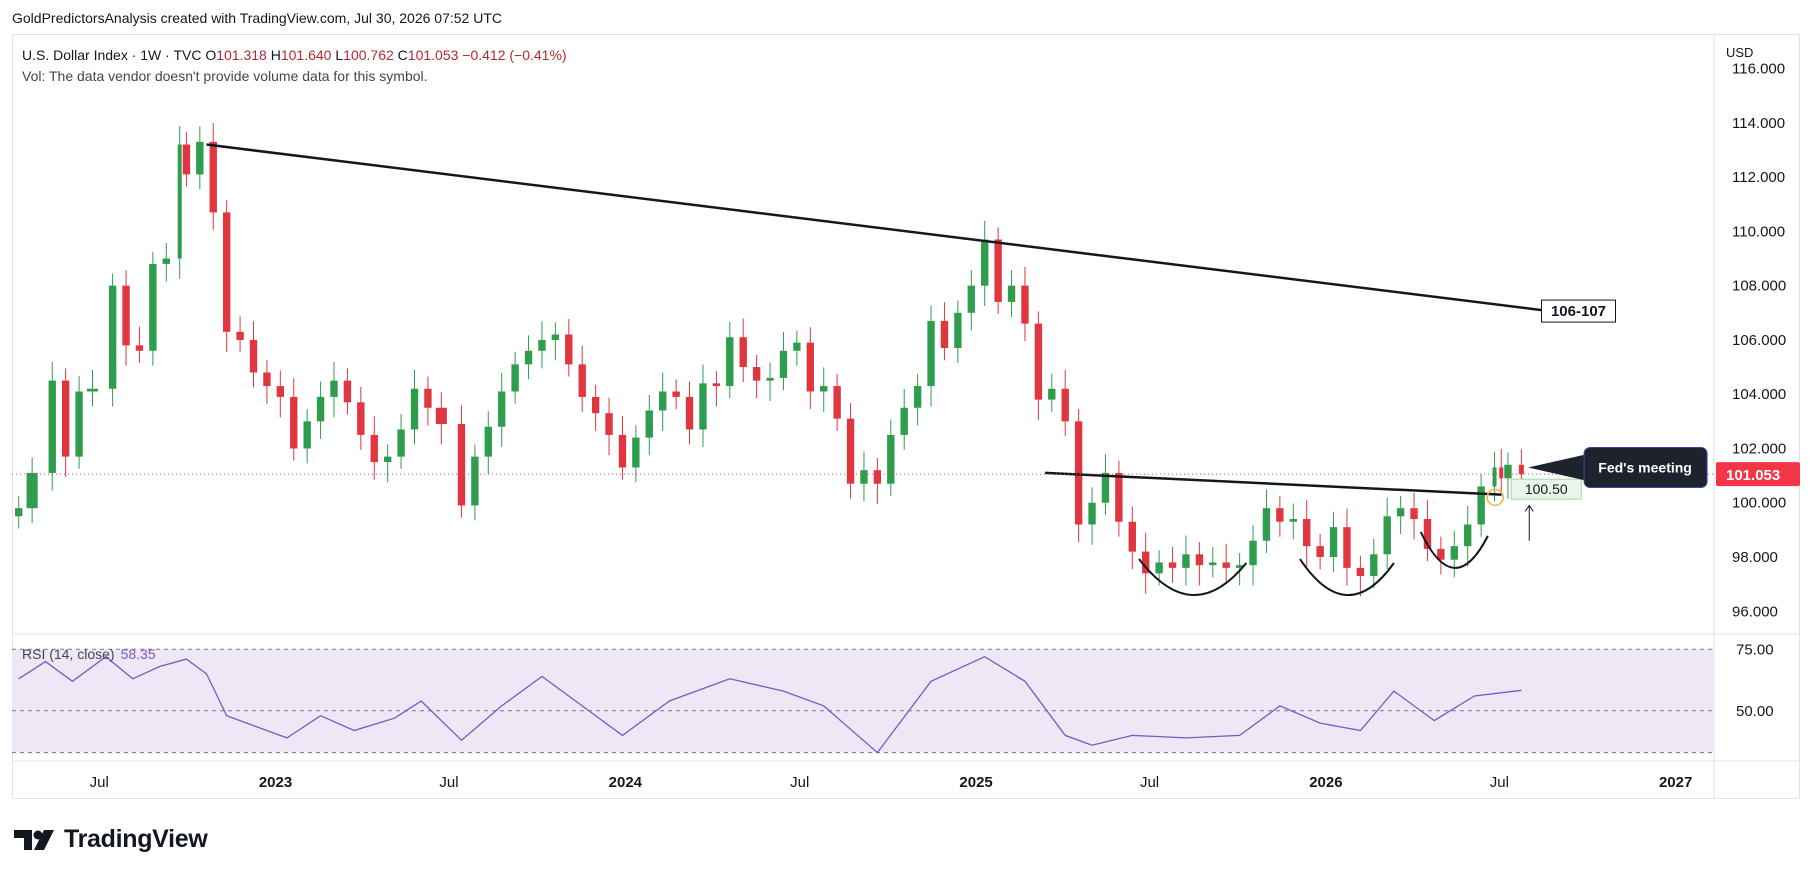 The image size is (1814, 877). Describe the element at coordinates (402, 55) in the screenshot. I see `close-label: C` at that location.